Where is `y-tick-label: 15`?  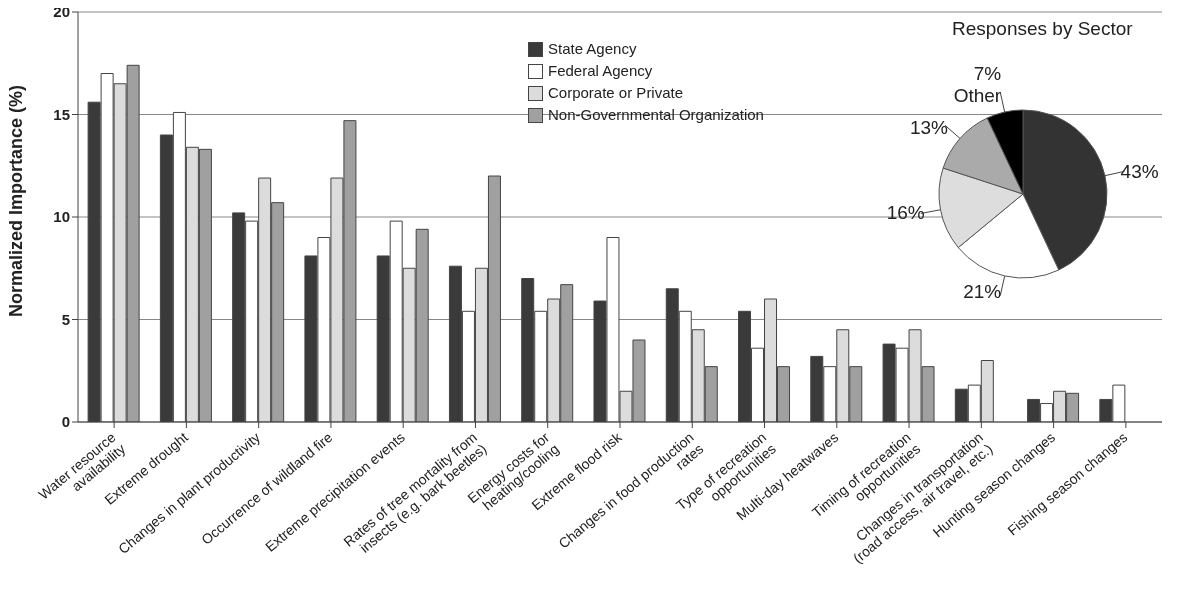 y-tick-label: 15 is located at coordinates (61, 114).